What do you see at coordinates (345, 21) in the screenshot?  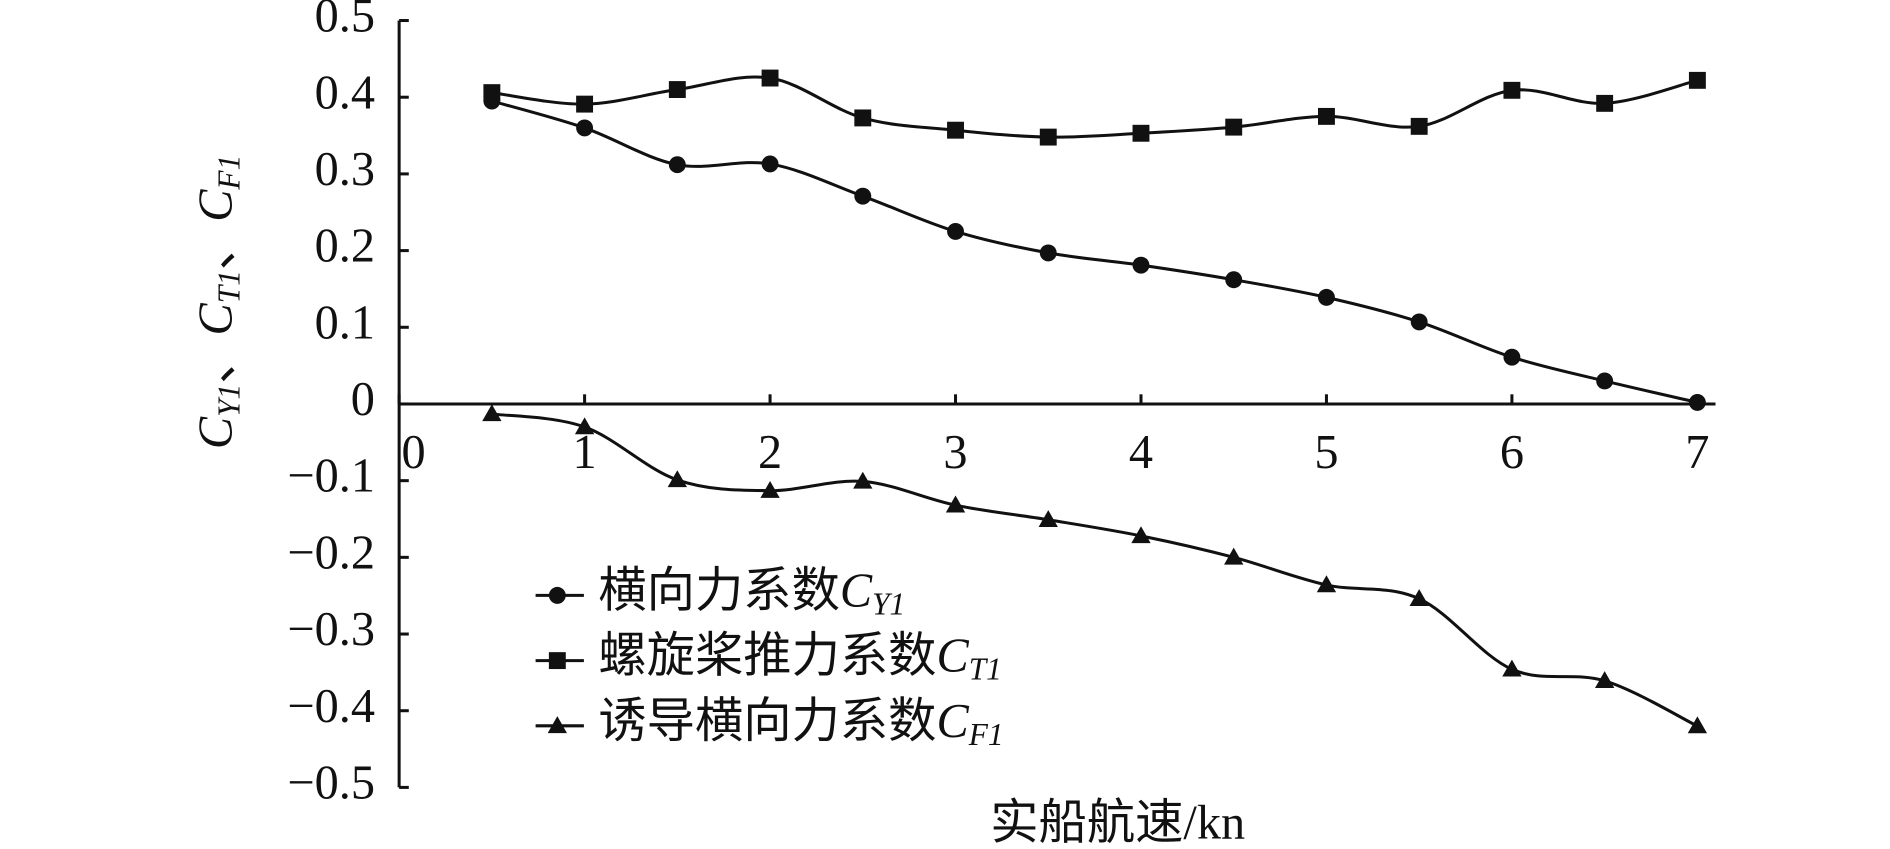 I see `y-tick-label: 0.5` at bounding box center [345, 21].